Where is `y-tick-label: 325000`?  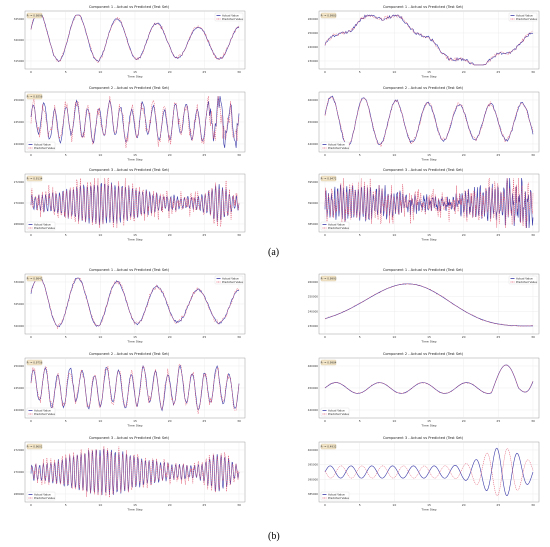
y-tick-label: 325000 is located at coordinates (19, 19).